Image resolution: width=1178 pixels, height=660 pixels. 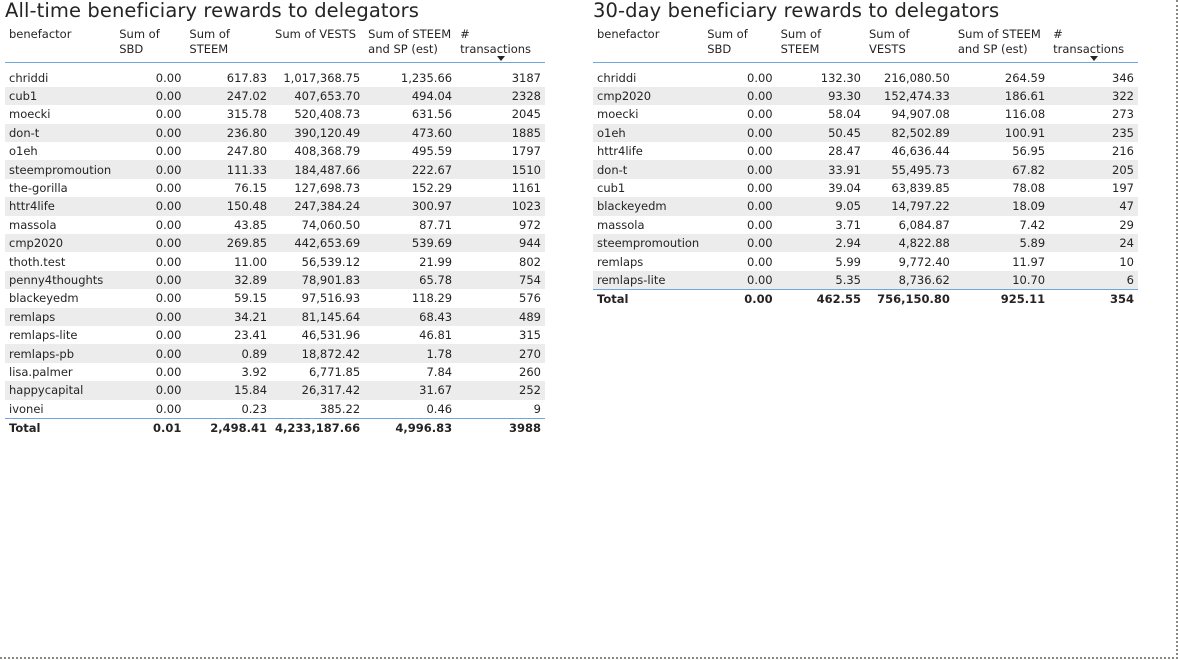 I want to click on table-row: ivonei 0.00 0.23 385.22 0.46 9, so click(x=275, y=409).